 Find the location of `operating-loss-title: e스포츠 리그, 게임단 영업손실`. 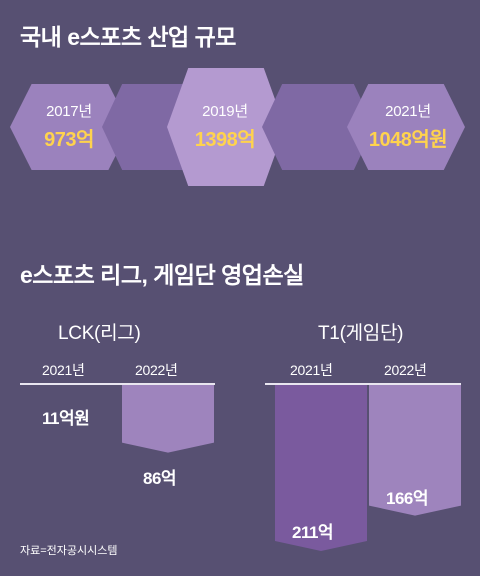

operating-loss-title: e스포츠 리그, 게임단 영업손실 is located at coordinates (162, 275).